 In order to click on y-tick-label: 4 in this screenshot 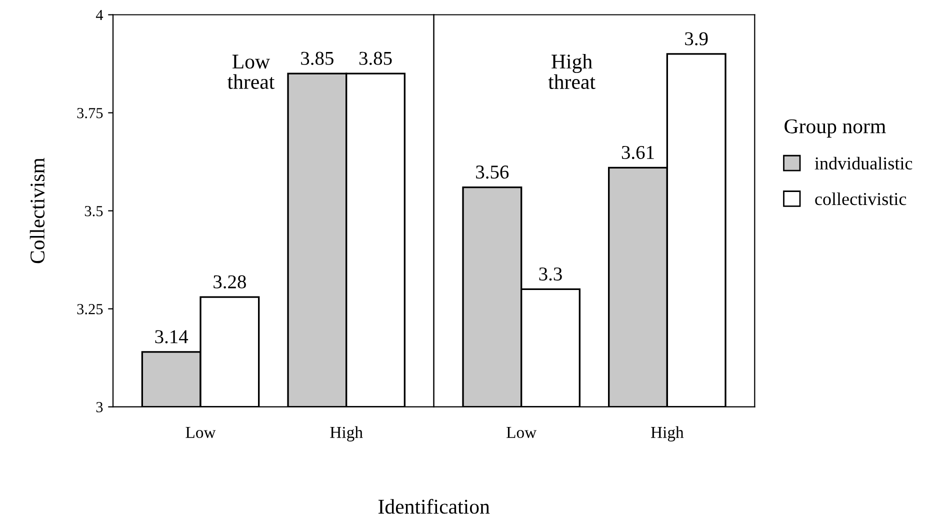, I will do `click(100, 15)`.